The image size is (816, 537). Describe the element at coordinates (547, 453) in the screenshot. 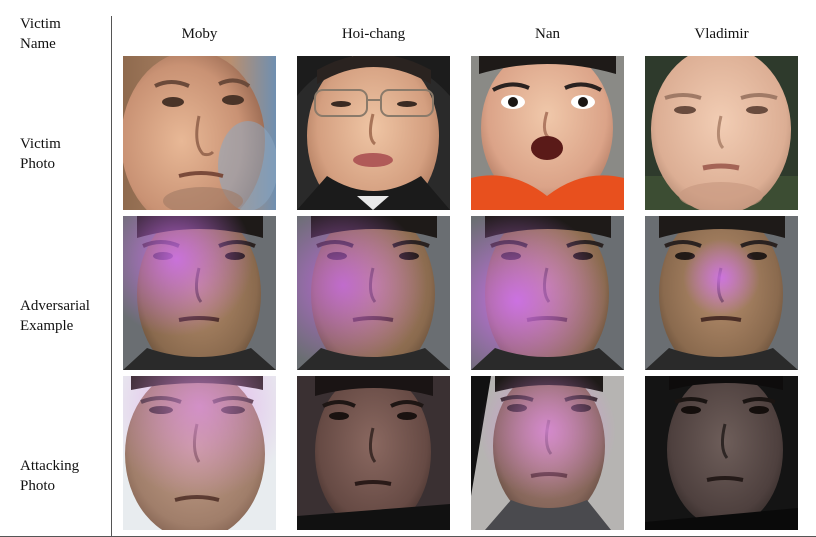

I see `attacking-photo-nan` at that location.